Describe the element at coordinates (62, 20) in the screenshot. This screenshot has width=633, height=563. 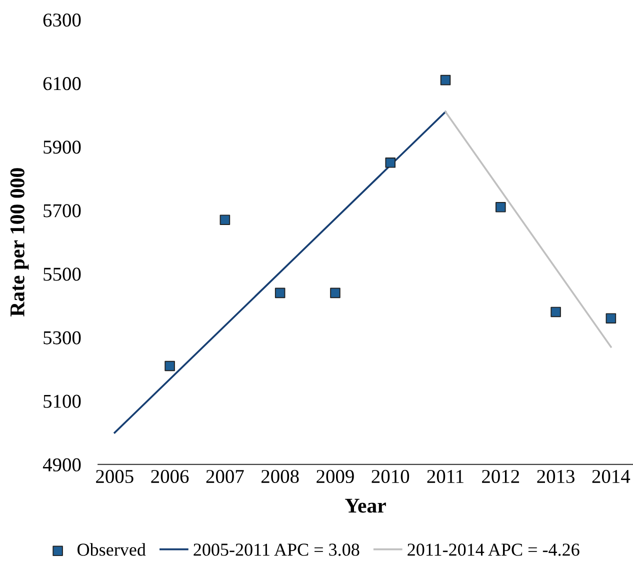
I see `y-tick-label: 6300` at that location.